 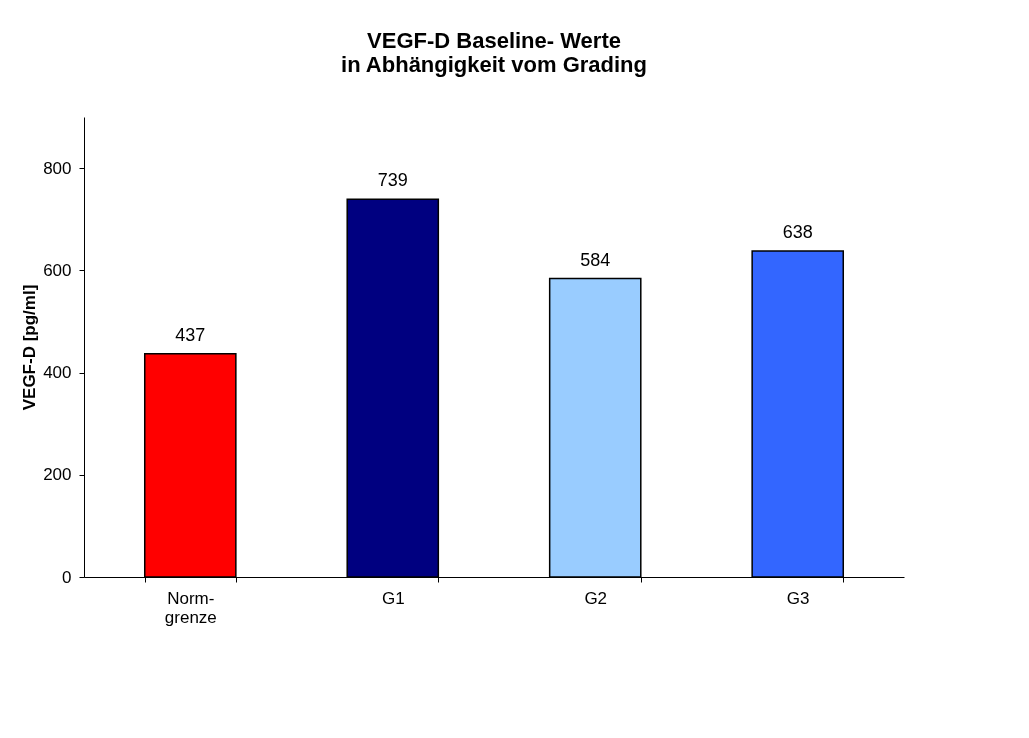 What do you see at coordinates (392, 180) in the screenshot?
I see `data-label: 739` at bounding box center [392, 180].